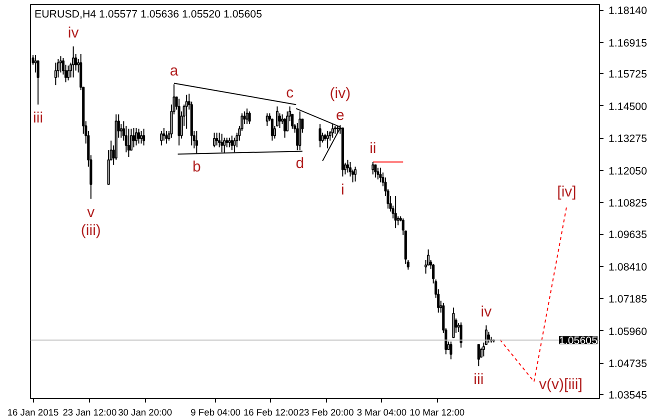  Describe the element at coordinates (628, 332) in the screenshot. I see `y-tick-label: 1.05960` at that location.